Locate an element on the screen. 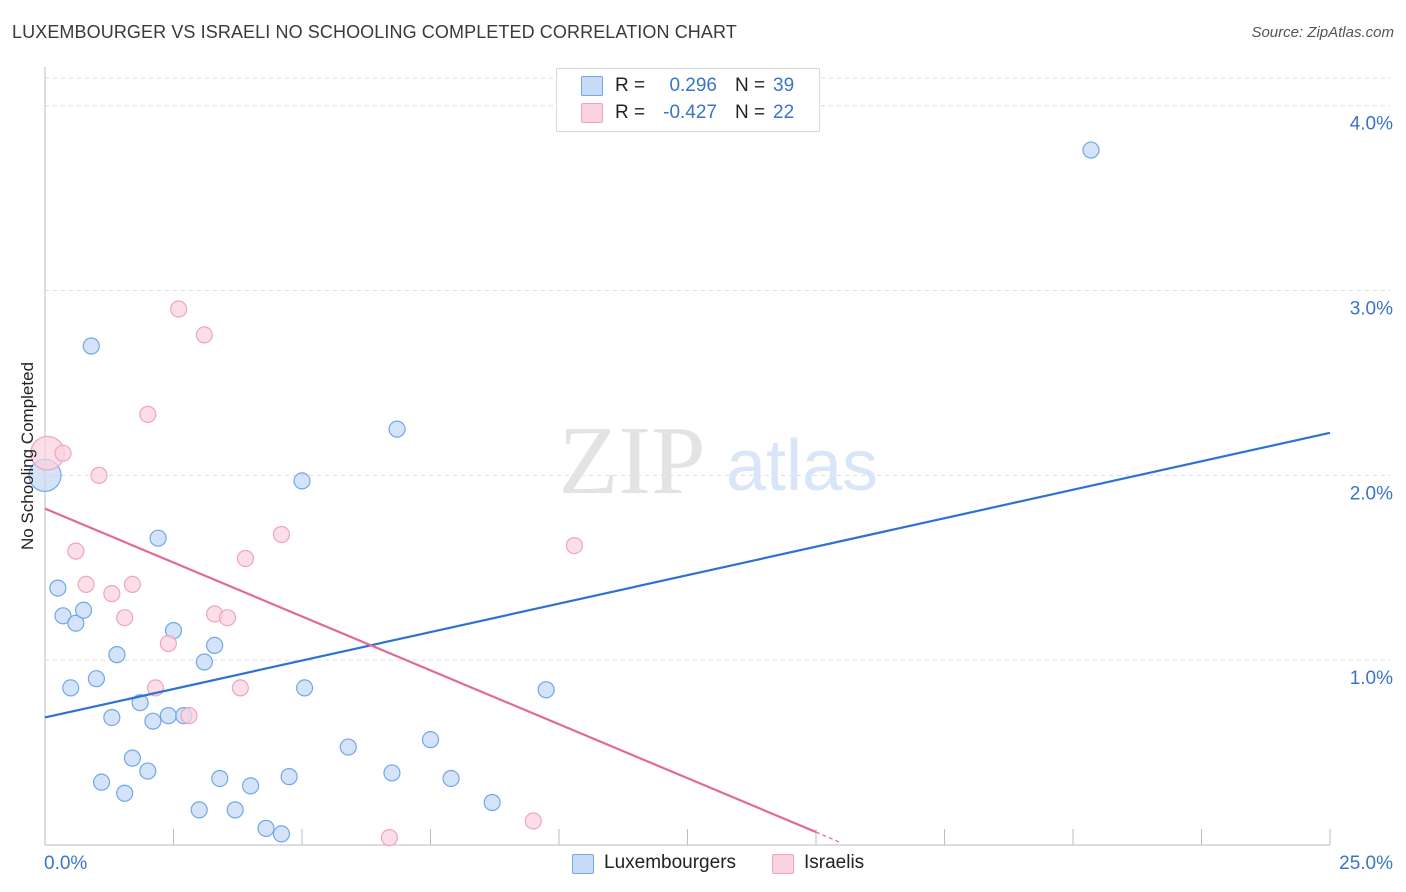 The width and height of the screenshot is (1406, 892). legend-swatch-pink is located at coordinates (783, 864).